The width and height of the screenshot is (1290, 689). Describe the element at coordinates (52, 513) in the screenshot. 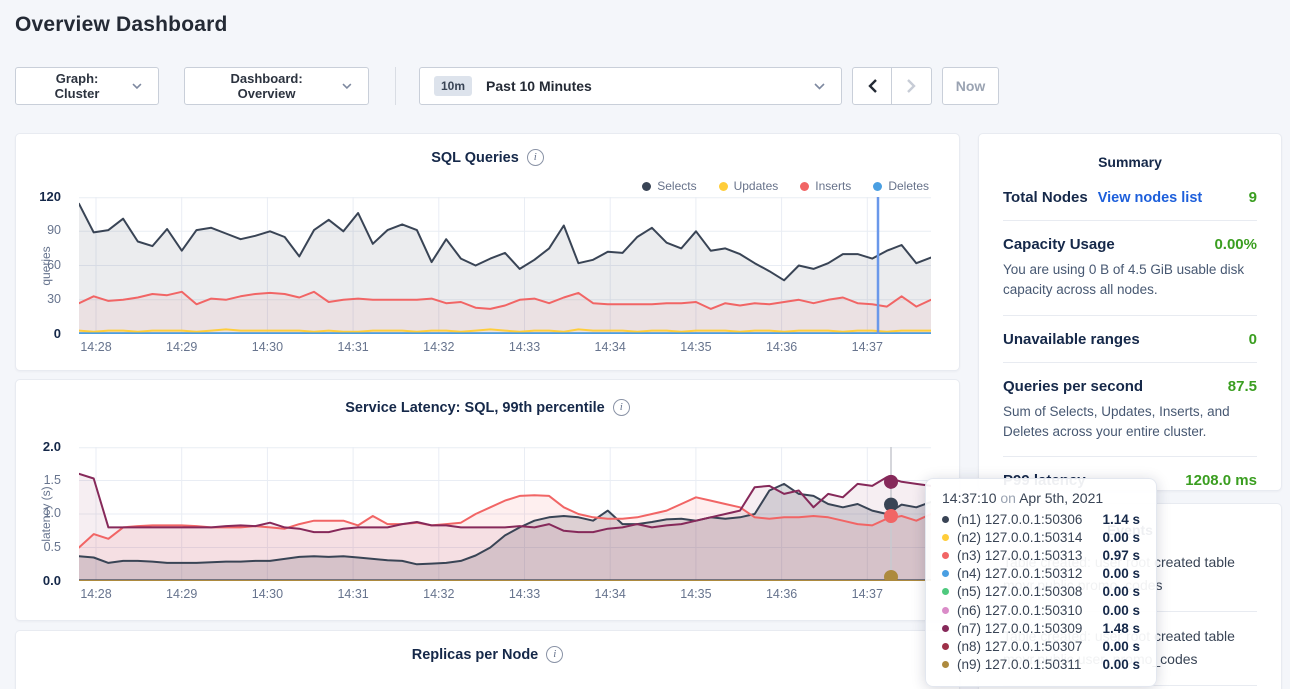

I see `y-tick-label: 1.0` at that location.